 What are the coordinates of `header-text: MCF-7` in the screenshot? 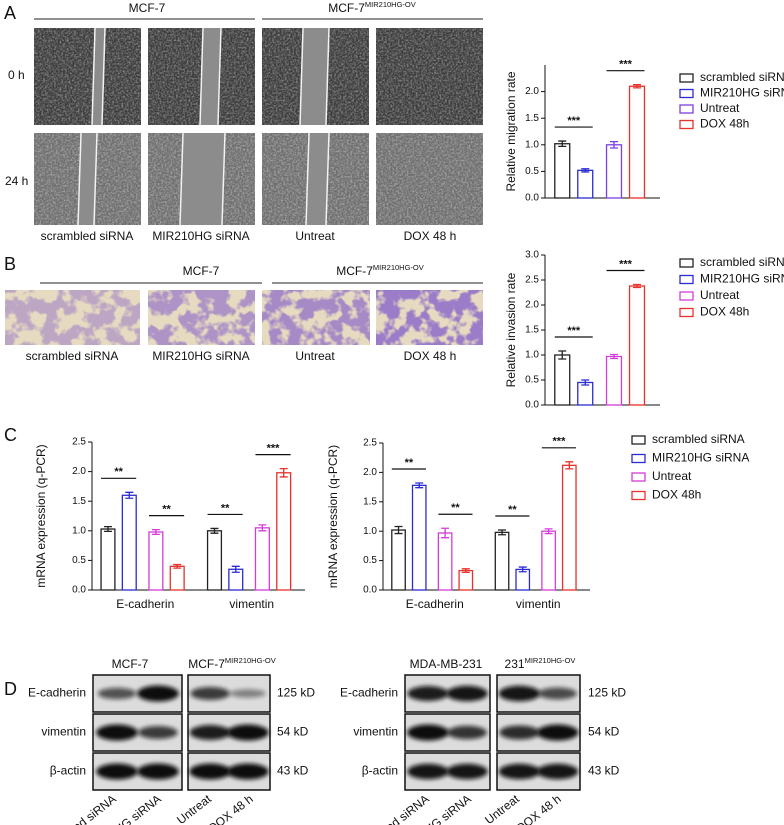 It's located at (354, 271).